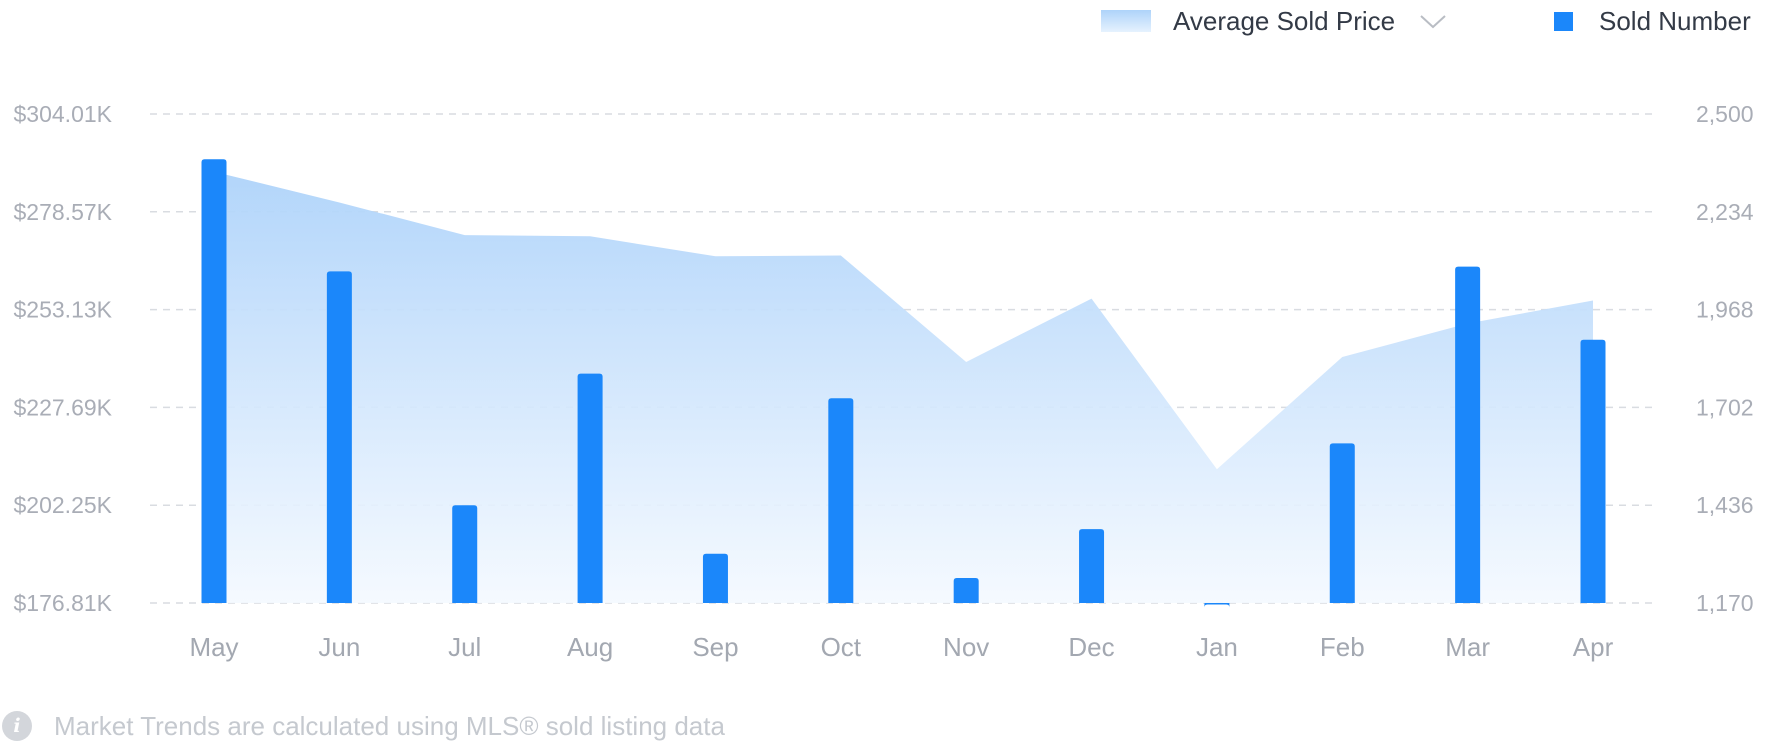  Describe the element at coordinates (966, 590) in the screenshot. I see `bar-nov` at that location.